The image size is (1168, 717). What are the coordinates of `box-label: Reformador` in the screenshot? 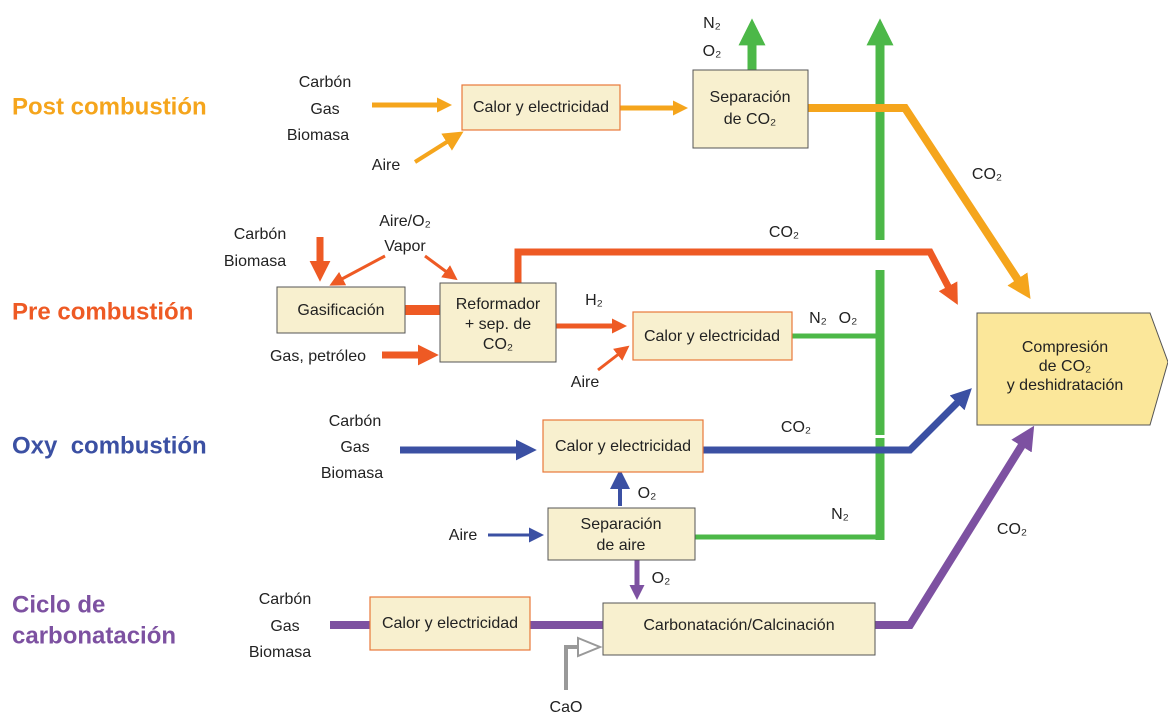 It's located at (498, 304).